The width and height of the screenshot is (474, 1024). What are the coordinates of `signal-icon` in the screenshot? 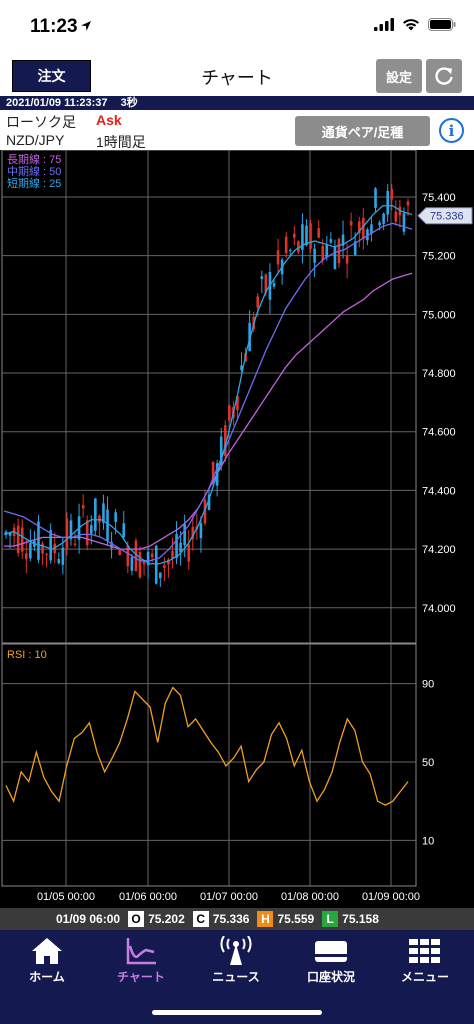 It's located at (384, 24).